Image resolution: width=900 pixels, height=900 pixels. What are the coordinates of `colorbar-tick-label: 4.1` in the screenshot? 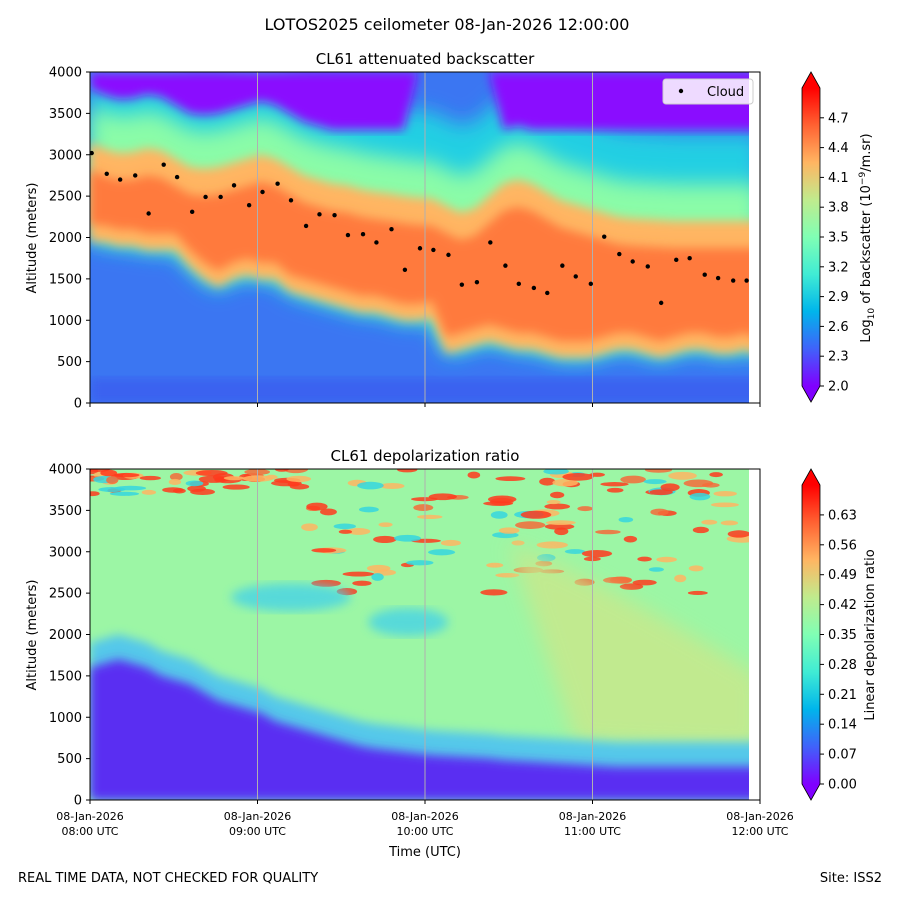 It's located at (838, 178).